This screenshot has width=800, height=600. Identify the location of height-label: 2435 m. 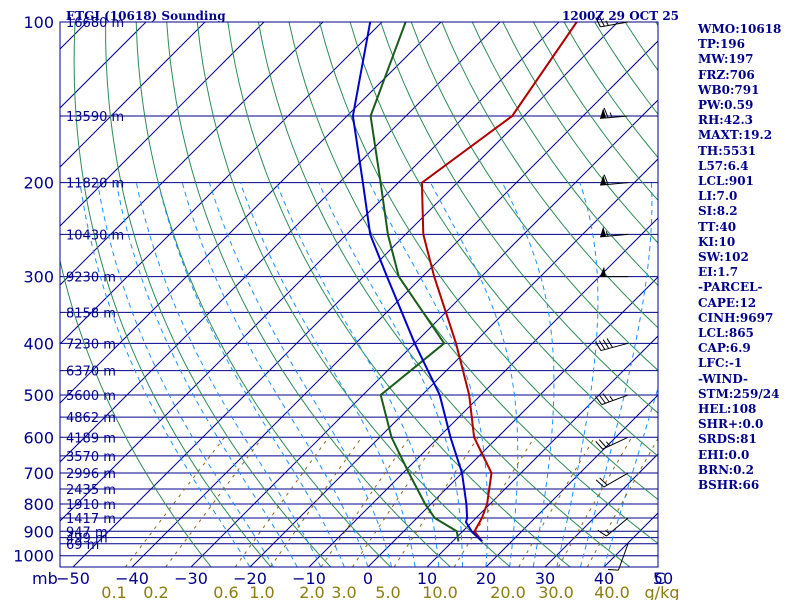
(91, 490).